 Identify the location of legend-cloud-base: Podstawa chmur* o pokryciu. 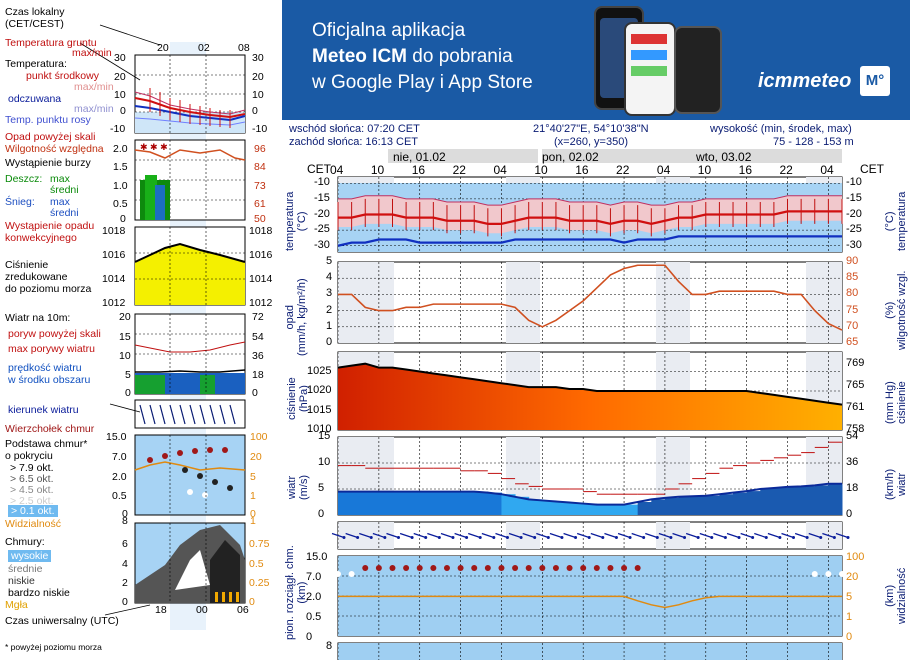
(46, 450).